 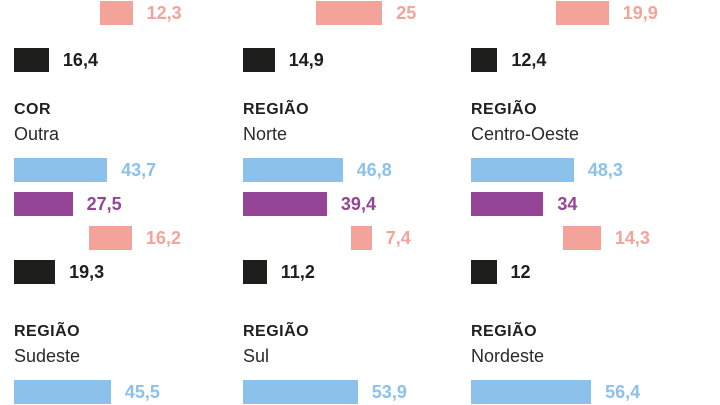 I want to click on panel-title: Norte, so click(x=265, y=134).